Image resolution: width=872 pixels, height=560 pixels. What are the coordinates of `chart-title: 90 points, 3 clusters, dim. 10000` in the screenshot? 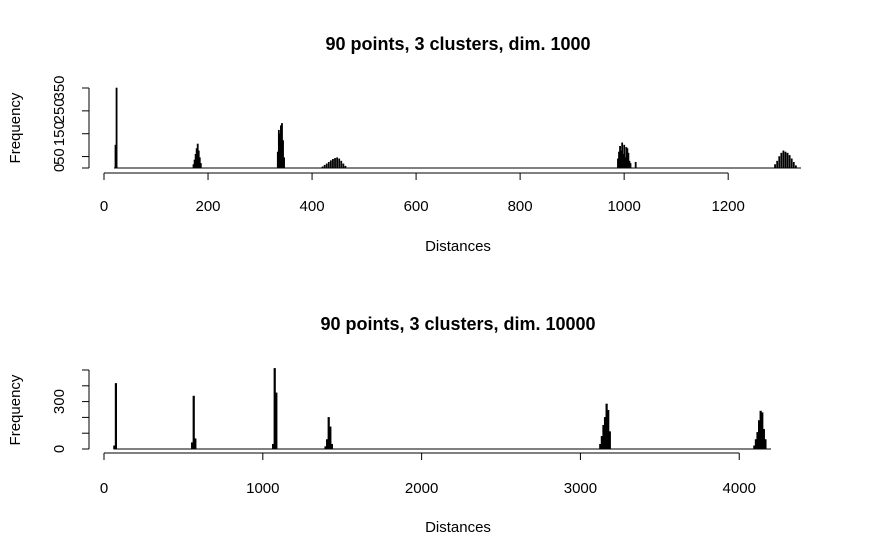 It's located at (457, 324).